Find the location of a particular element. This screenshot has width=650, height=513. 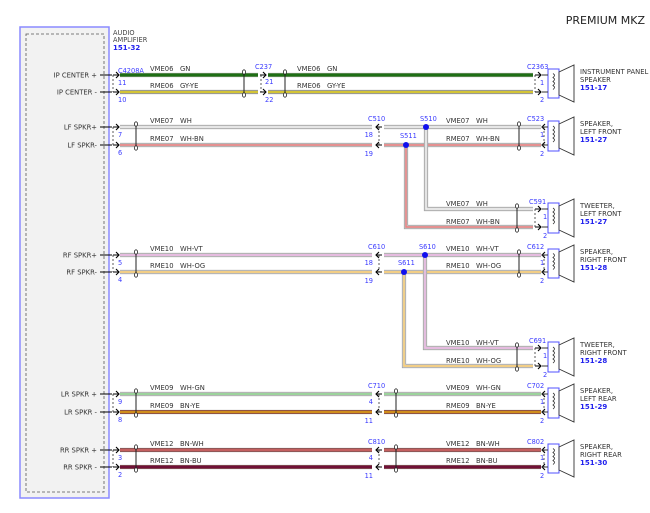

circuit-number: RME09 is located at coordinates (162, 406).